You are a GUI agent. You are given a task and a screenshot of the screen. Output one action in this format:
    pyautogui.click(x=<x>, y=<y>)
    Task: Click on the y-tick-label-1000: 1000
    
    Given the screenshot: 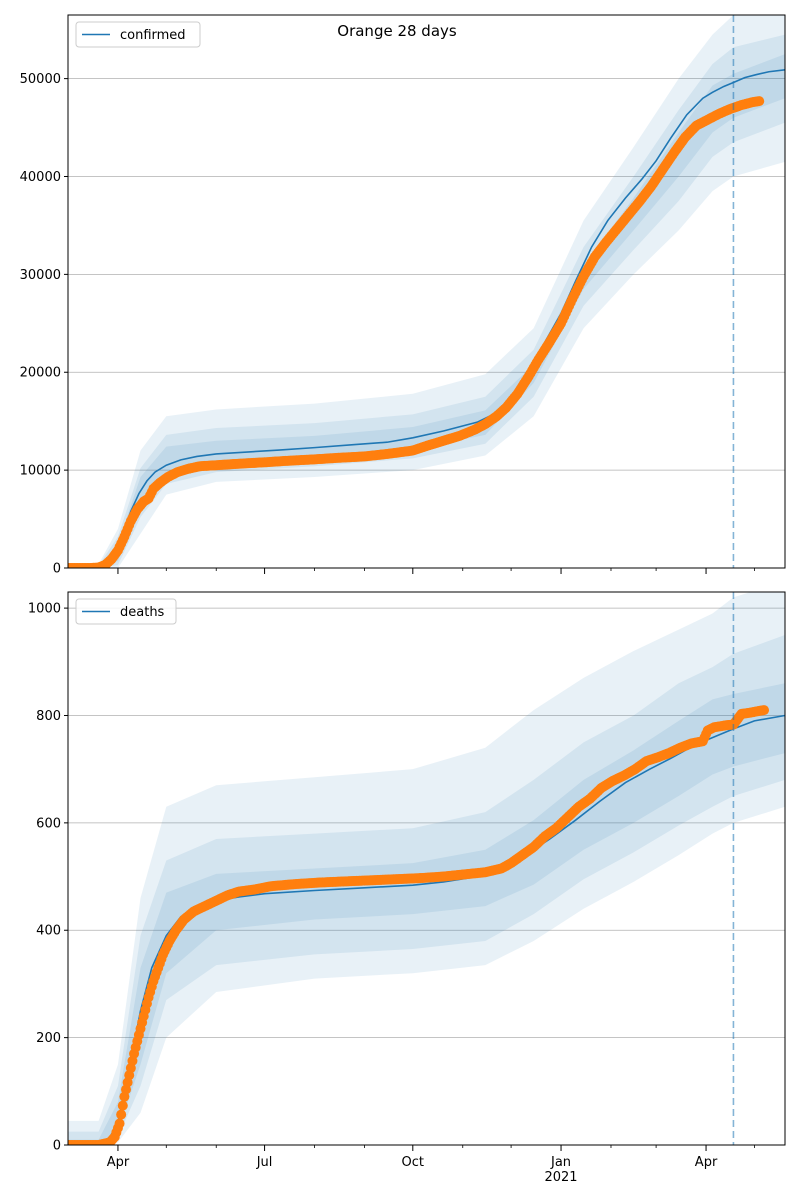 What is the action you would take?
    pyautogui.click(x=44, y=609)
    